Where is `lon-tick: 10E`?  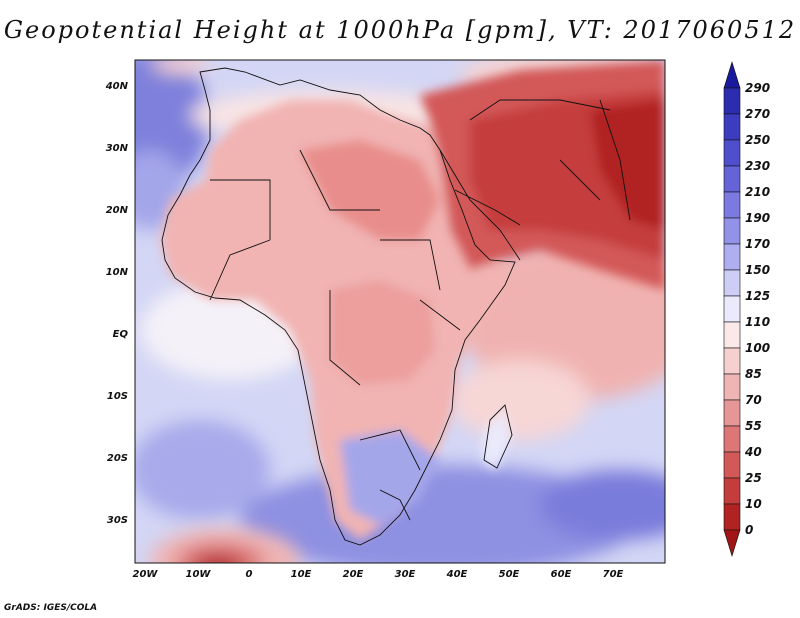 lon-tick: 10E is located at coordinates (301, 574).